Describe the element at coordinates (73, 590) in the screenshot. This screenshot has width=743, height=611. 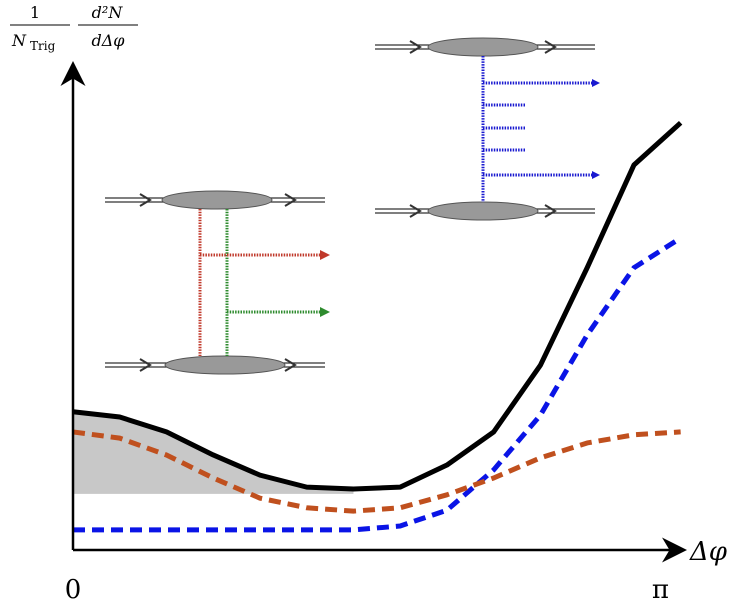
I see `x-tick-label: 0` at that location.